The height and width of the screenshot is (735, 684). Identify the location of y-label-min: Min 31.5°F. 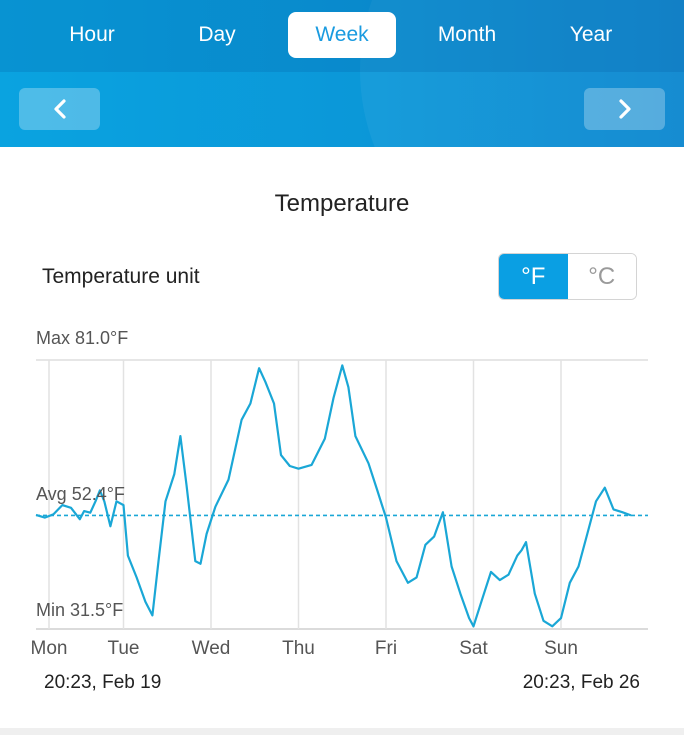
(79, 610).